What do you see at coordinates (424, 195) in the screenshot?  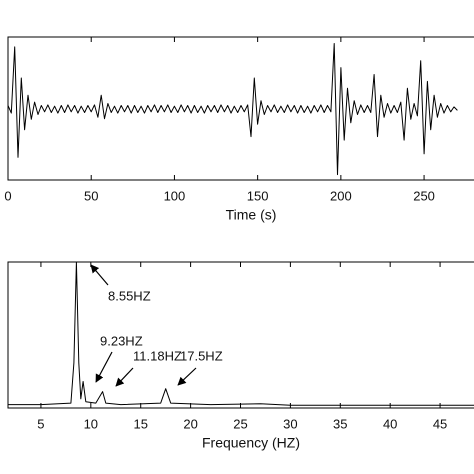 I see `x-tick-label: 250` at bounding box center [424, 195].